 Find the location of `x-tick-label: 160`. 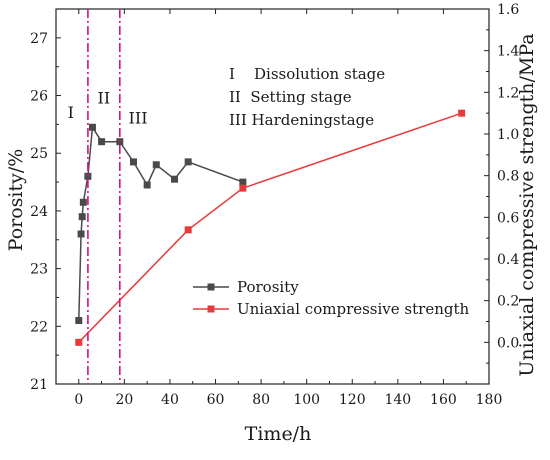

x-tick-label: 160 is located at coordinates (443, 400).